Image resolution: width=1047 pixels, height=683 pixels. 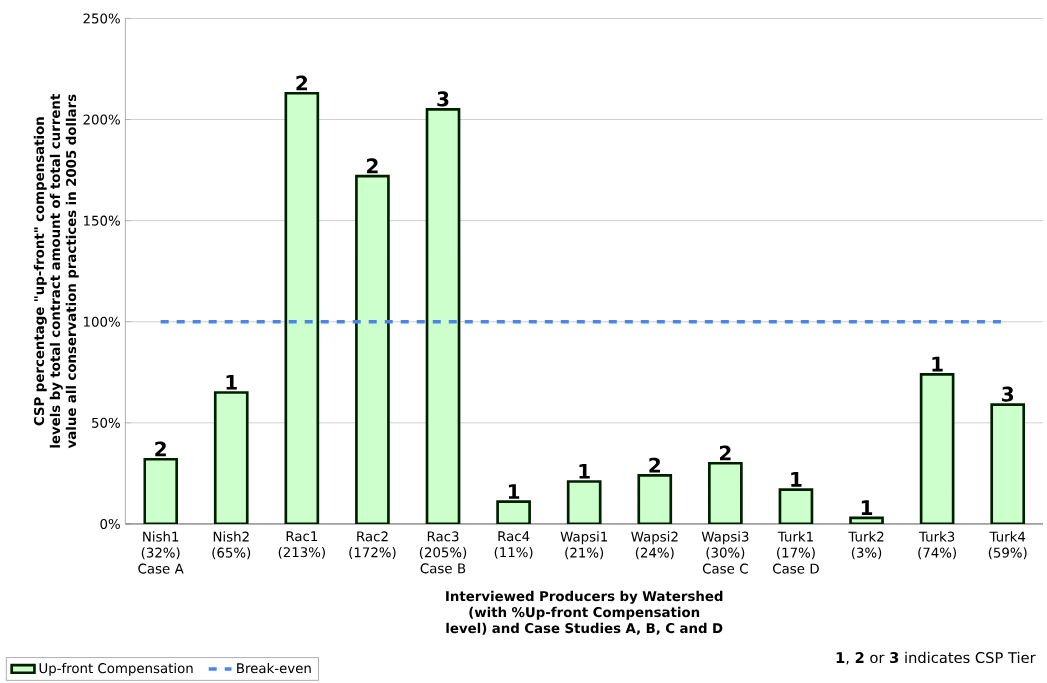 I want to click on x-axis-title: Interviewed Producers by Watershed (with %Up-front Compensation level) and Case Studies A, B, C and D, so click(x=584, y=613).